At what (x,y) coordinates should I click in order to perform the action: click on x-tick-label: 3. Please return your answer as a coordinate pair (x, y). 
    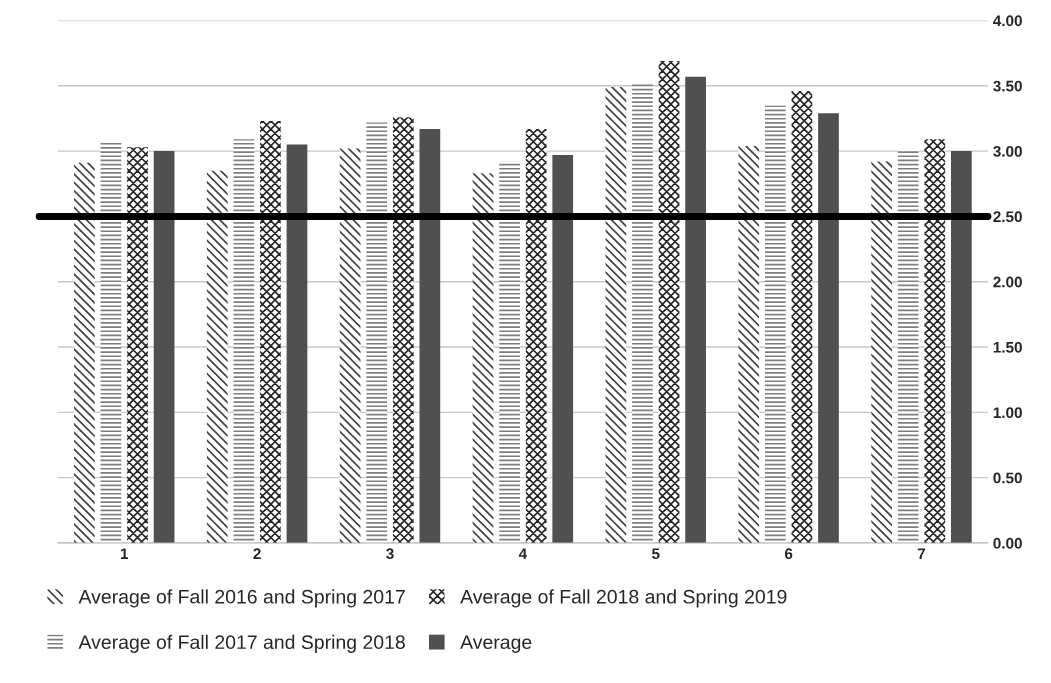
    Looking at the image, I should click on (390, 554).